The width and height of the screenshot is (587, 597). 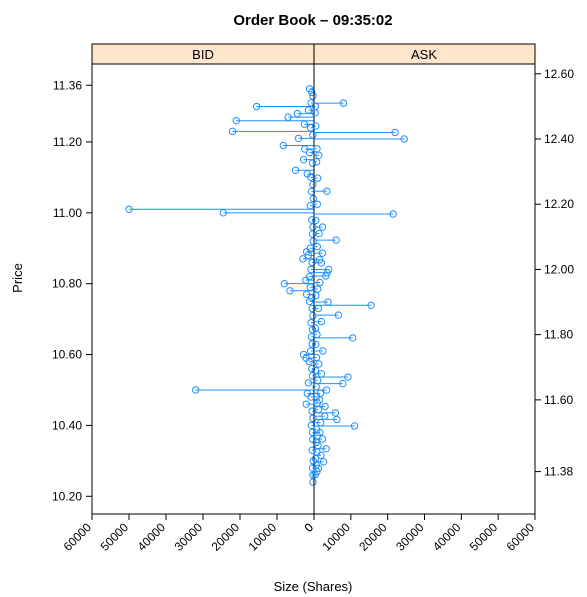 I want to click on x-tick-label: 30000, so click(x=189, y=537).